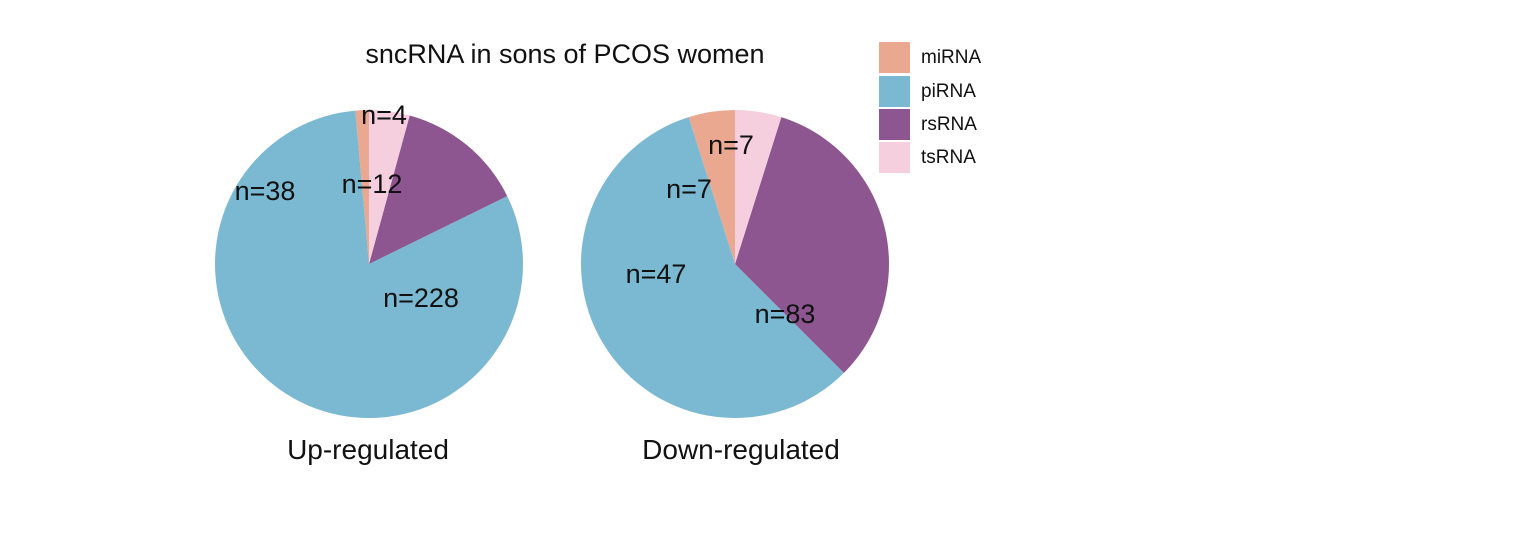  I want to click on pie-down-regulated: n=7 n=83 n=47 n=7, so click(734, 264).